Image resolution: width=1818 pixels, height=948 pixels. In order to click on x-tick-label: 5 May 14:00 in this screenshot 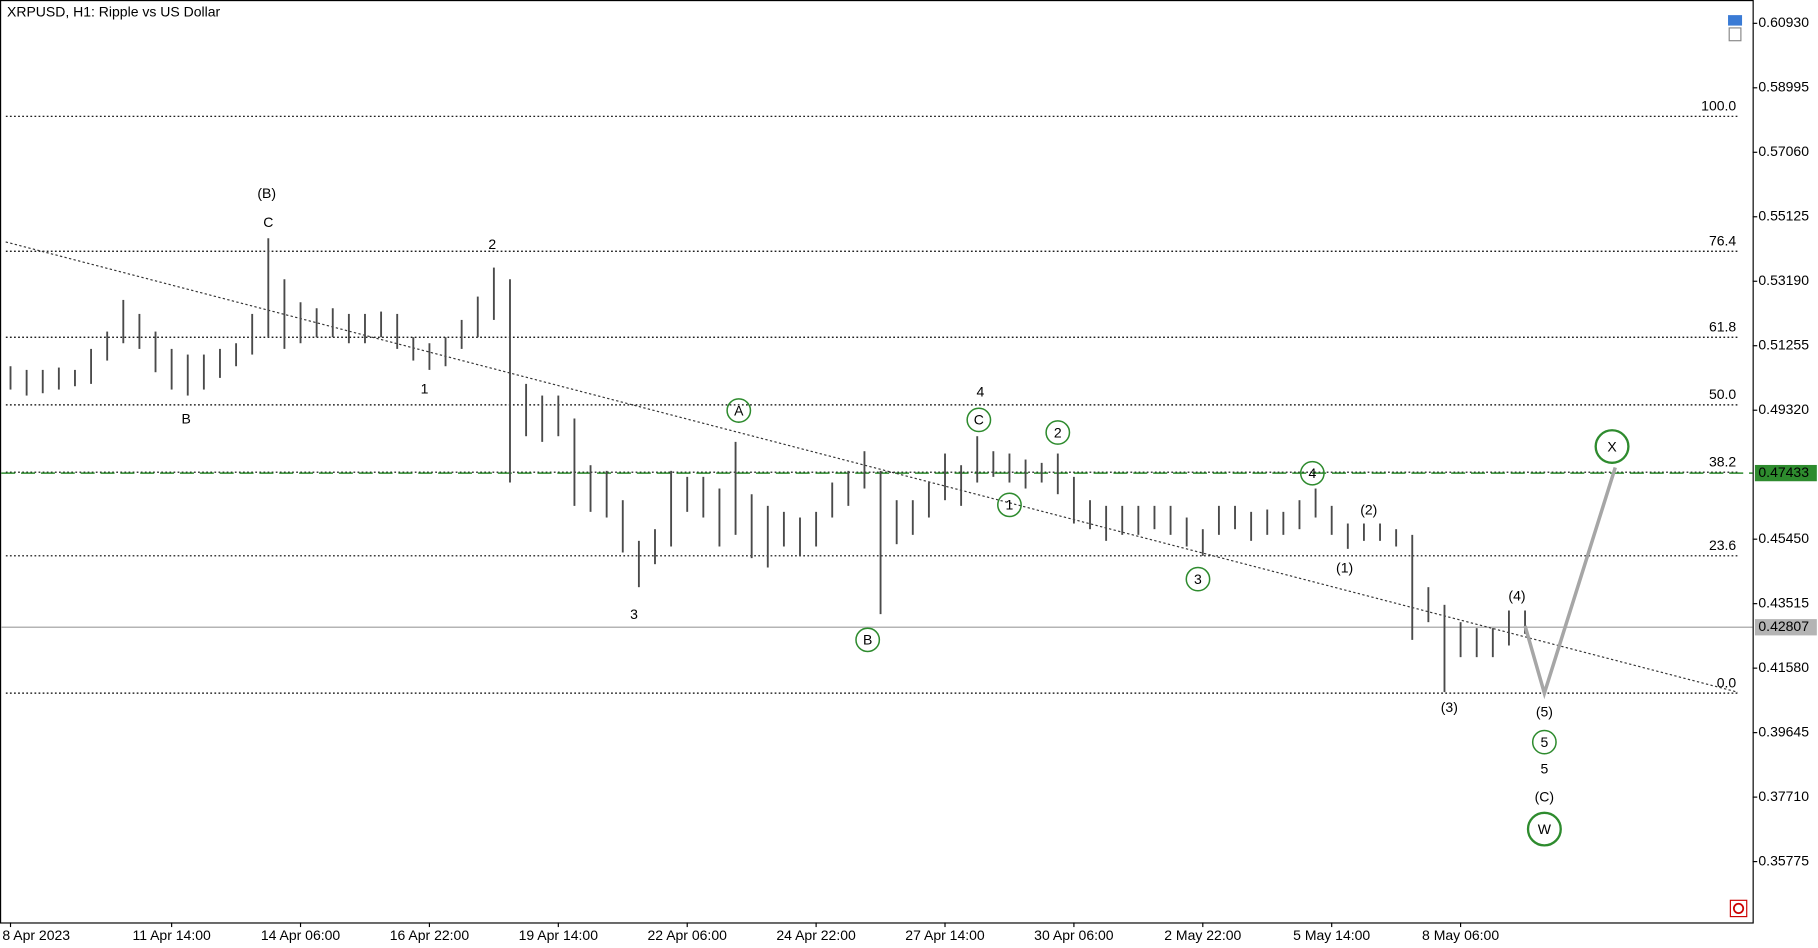, I will do `click(1331, 935)`.